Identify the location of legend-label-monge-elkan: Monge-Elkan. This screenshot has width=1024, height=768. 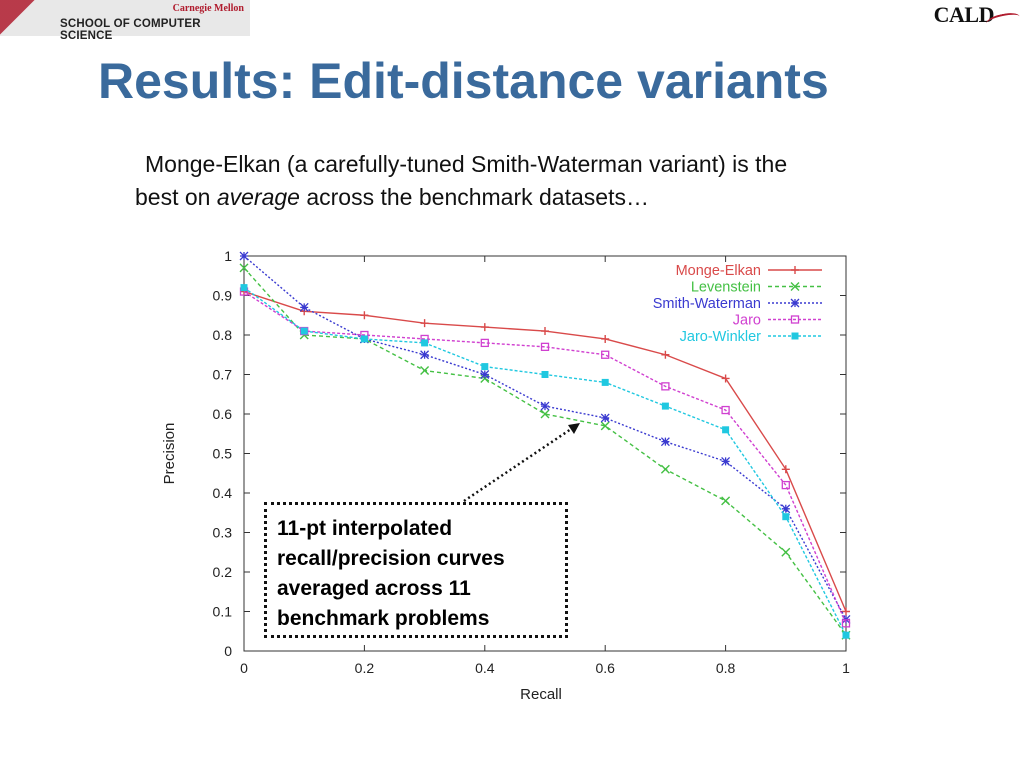
(718, 271).